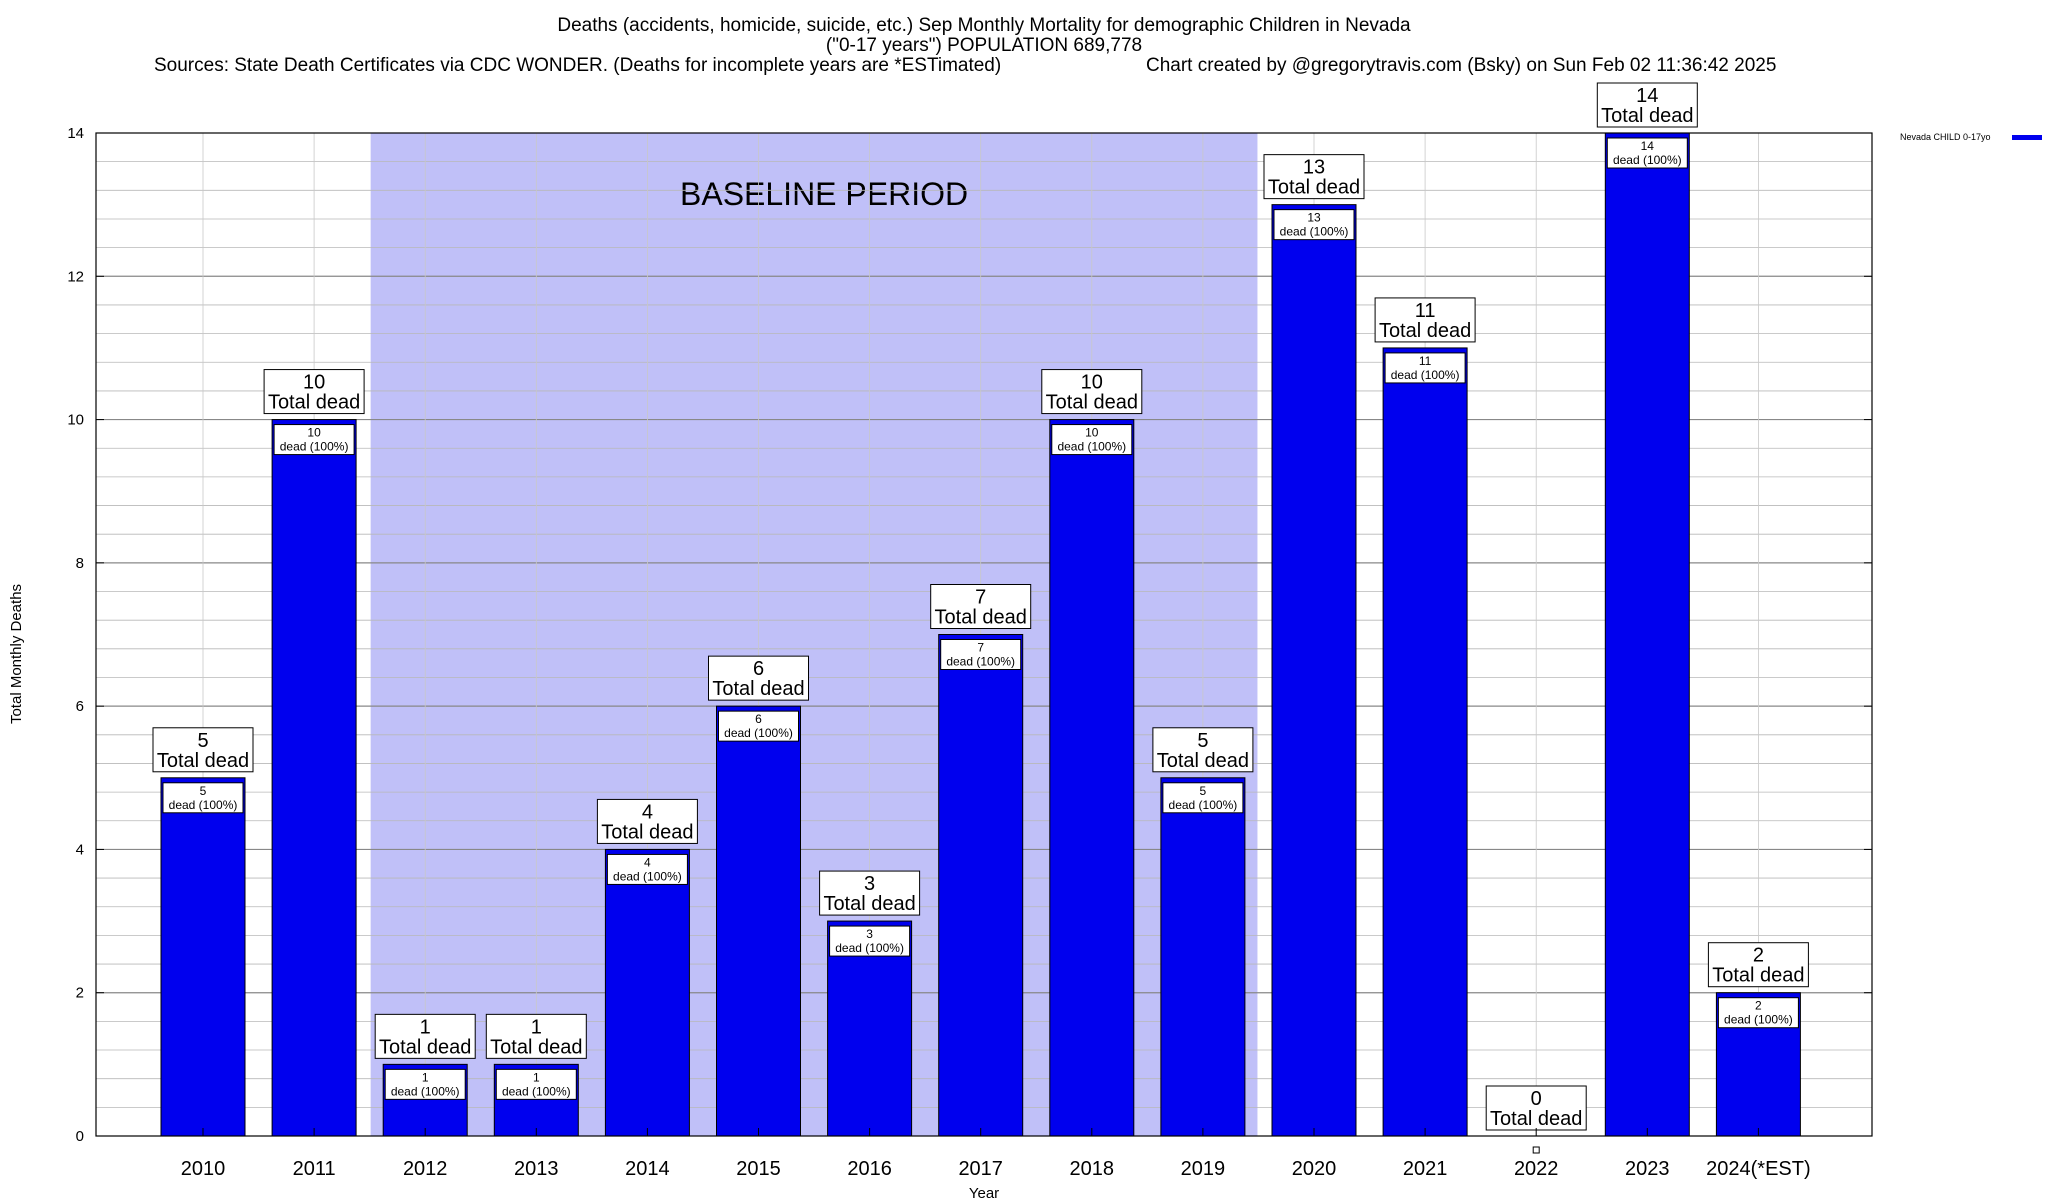  I want to click on legend: Nevada CHILD 0-17yo, so click(1971, 137).